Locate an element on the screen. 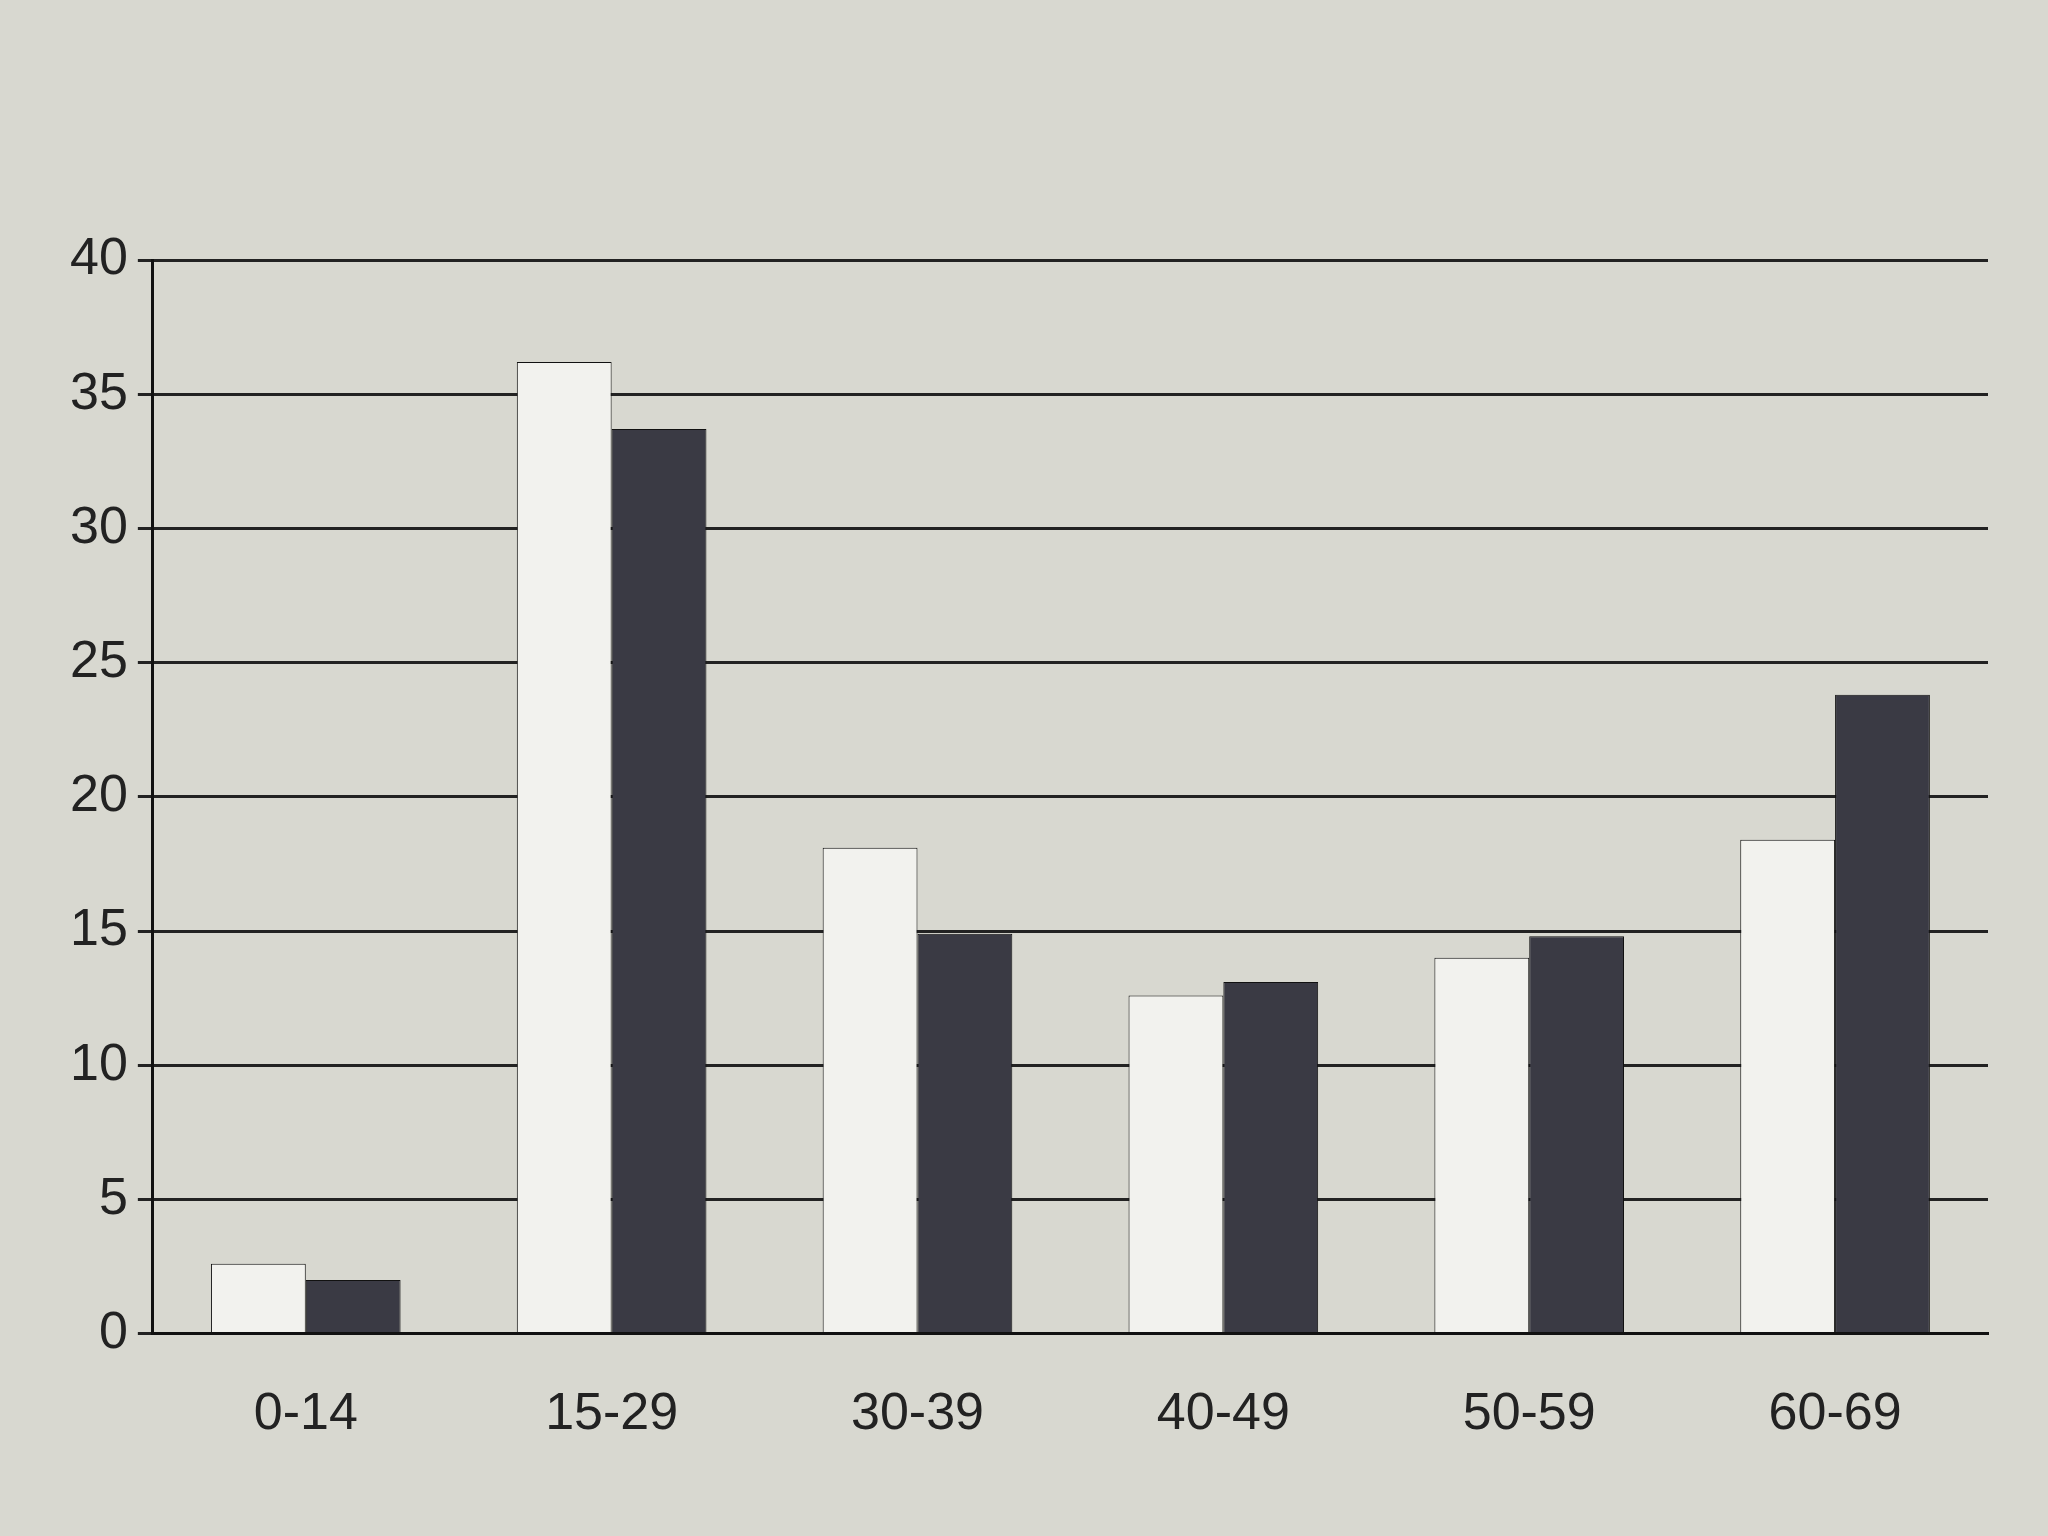 Image resolution: width=2048 pixels, height=1536 pixels. y-tick-label: 15 is located at coordinates (99, 927).